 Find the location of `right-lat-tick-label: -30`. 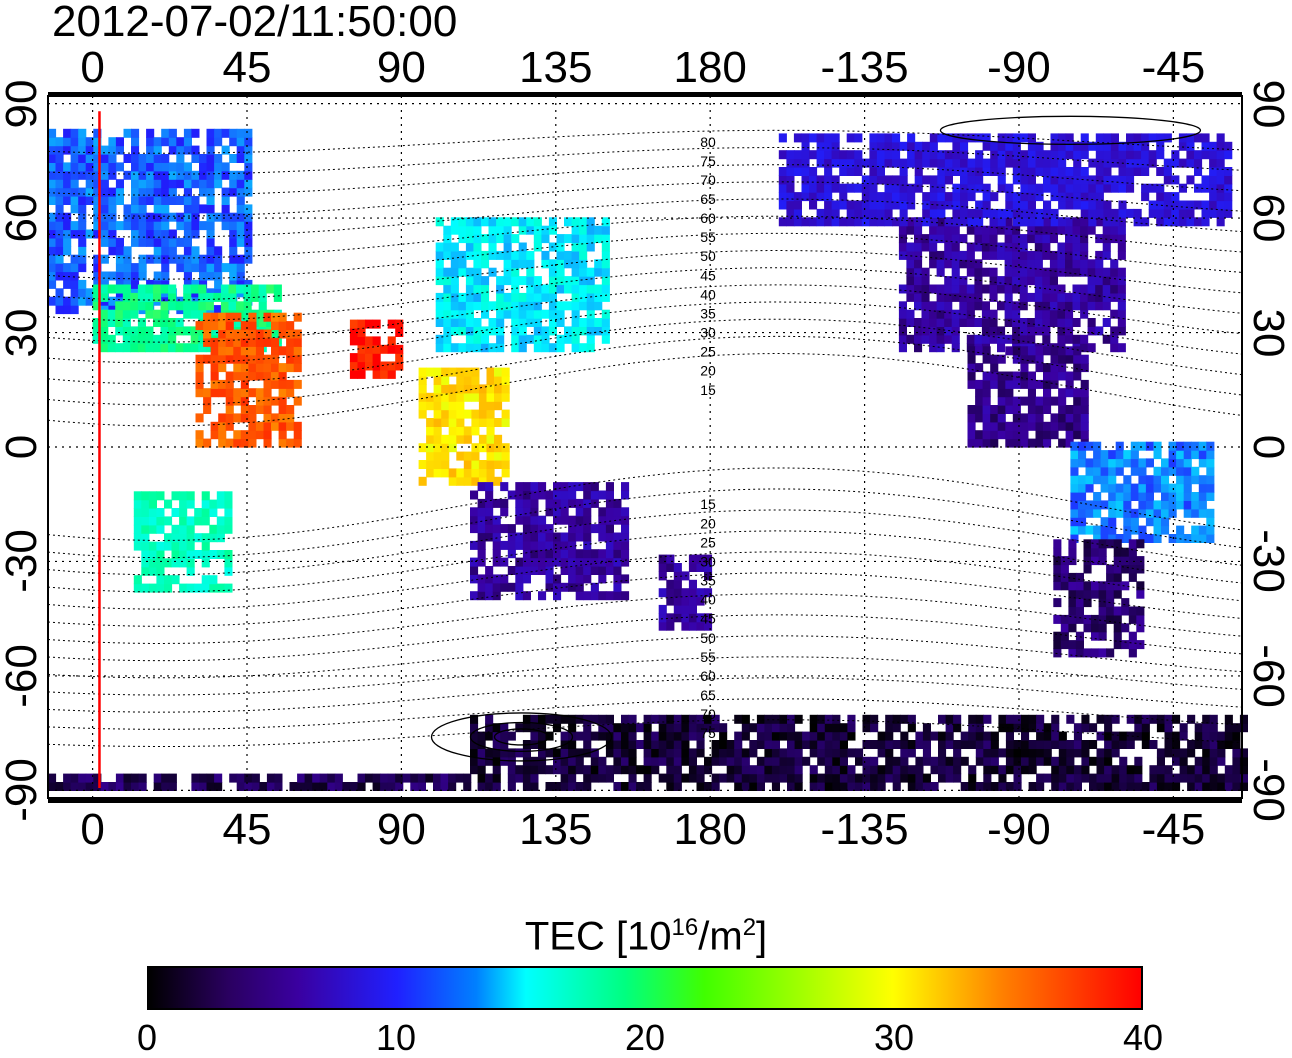

right-lat-tick-label: -30 is located at coordinates (1268, 561).